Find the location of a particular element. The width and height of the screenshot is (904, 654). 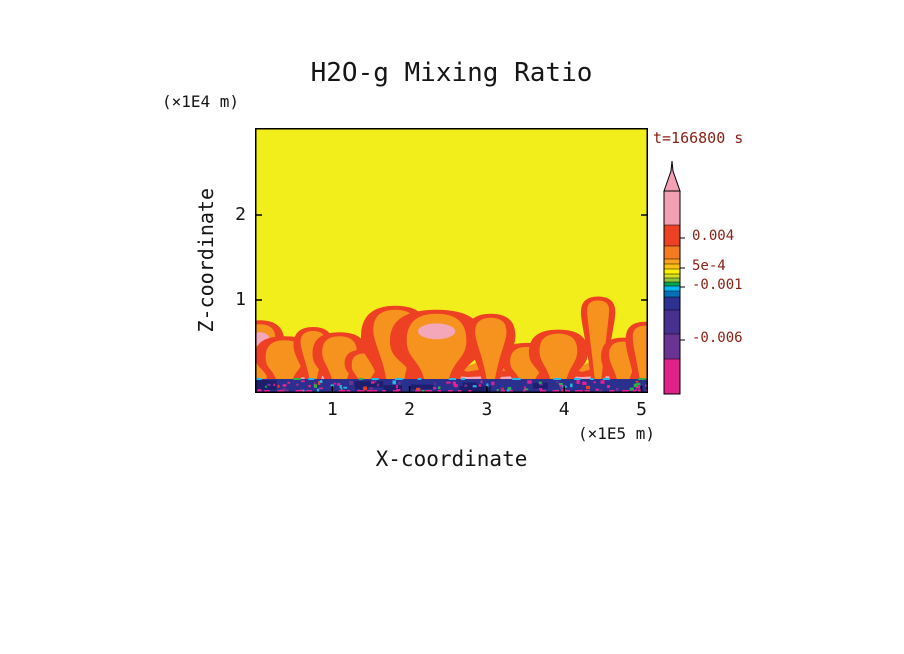

x-tick-label: 3 is located at coordinates (487, 409).